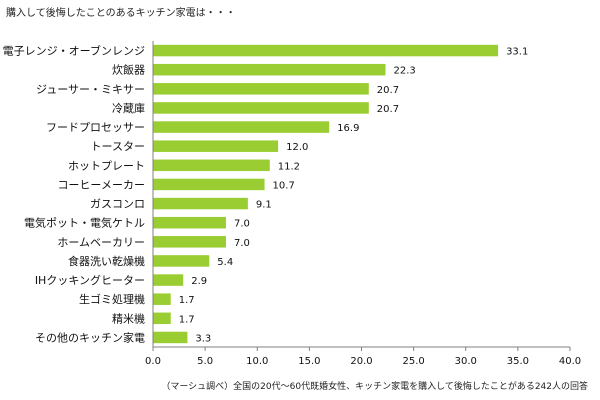 Image resolution: width=600 pixels, height=400 pixels. I want to click on category-label-6: ホットプレート, so click(106, 165).